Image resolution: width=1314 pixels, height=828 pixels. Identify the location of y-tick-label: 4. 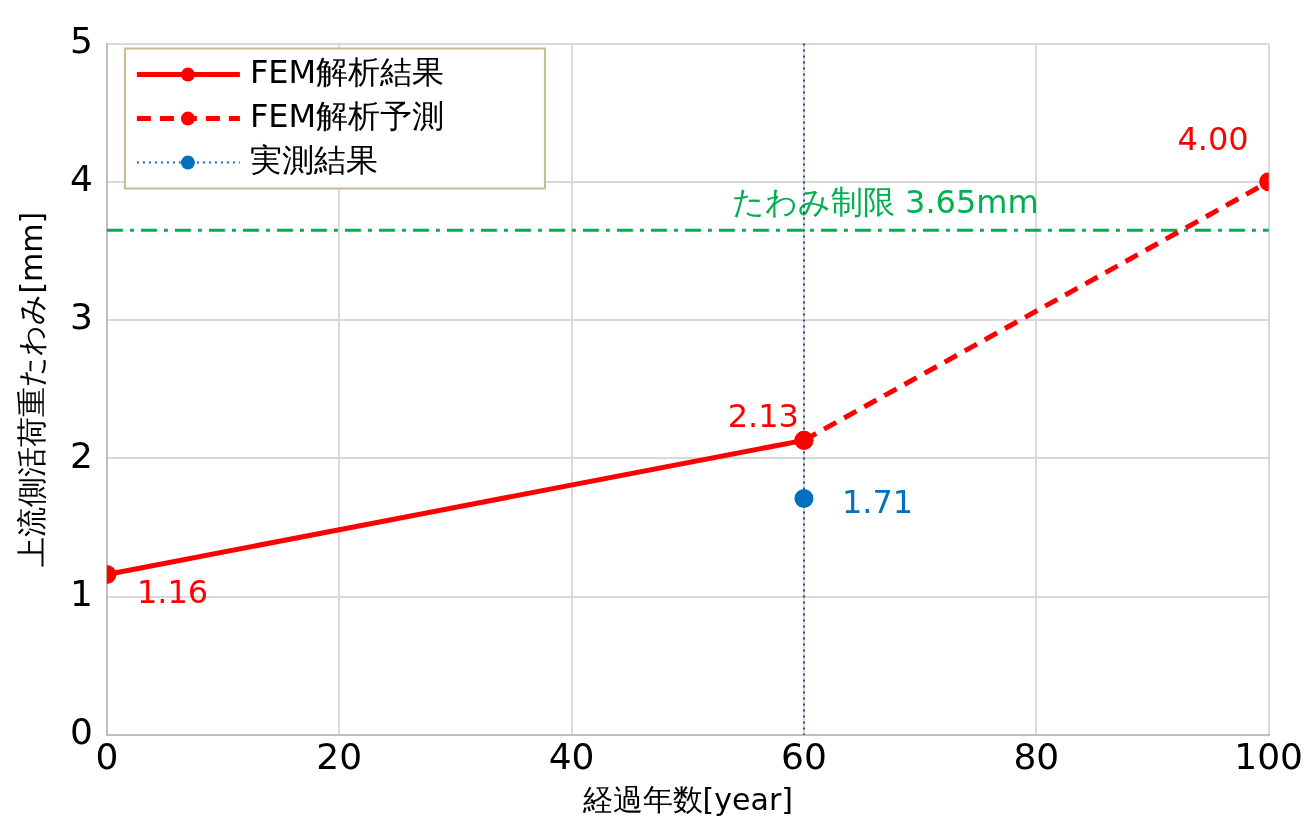
(81, 179).